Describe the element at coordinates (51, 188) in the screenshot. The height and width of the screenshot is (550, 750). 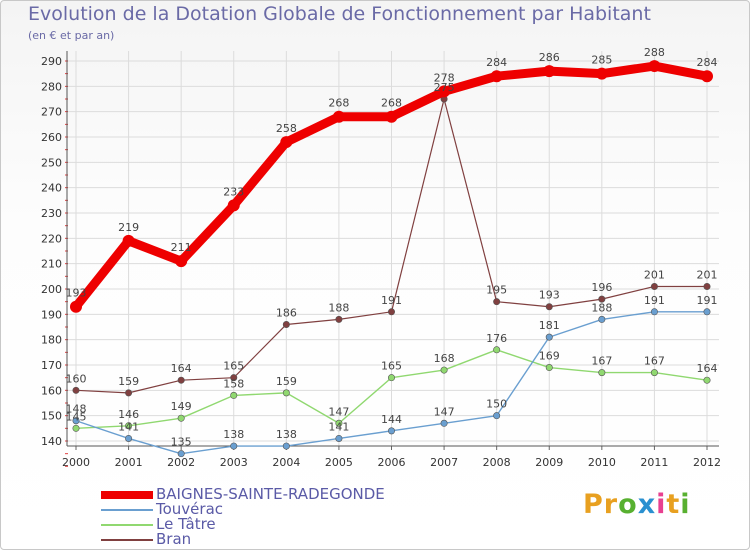
I see `y-tick-label: 240` at that location.